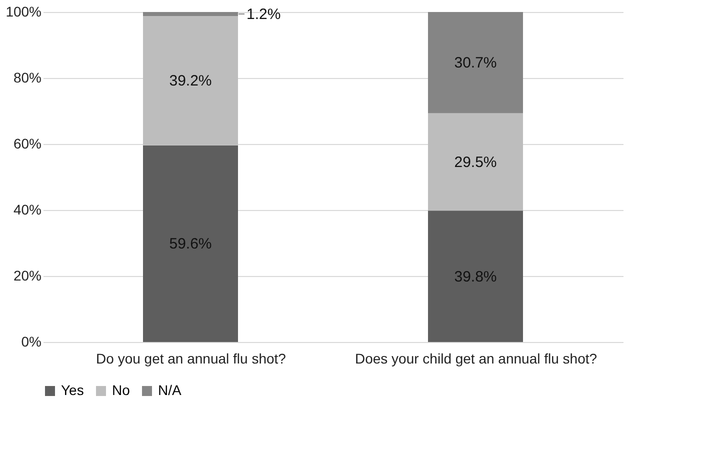 This screenshot has width=709, height=451. What do you see at coordinates (27, 276) in the screenshot?
I see `y-tick-label: 20%` at bounding box center [27, 276].